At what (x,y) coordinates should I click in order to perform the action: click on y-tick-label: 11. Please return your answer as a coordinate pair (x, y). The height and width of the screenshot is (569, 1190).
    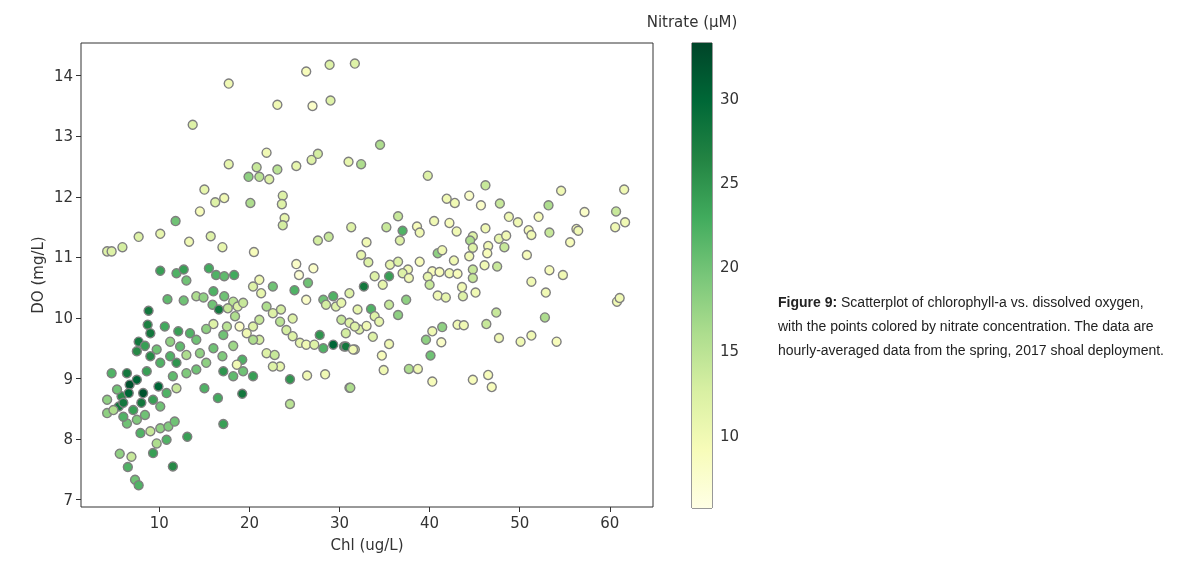
    Looking at the image, I should click on (63, 257).